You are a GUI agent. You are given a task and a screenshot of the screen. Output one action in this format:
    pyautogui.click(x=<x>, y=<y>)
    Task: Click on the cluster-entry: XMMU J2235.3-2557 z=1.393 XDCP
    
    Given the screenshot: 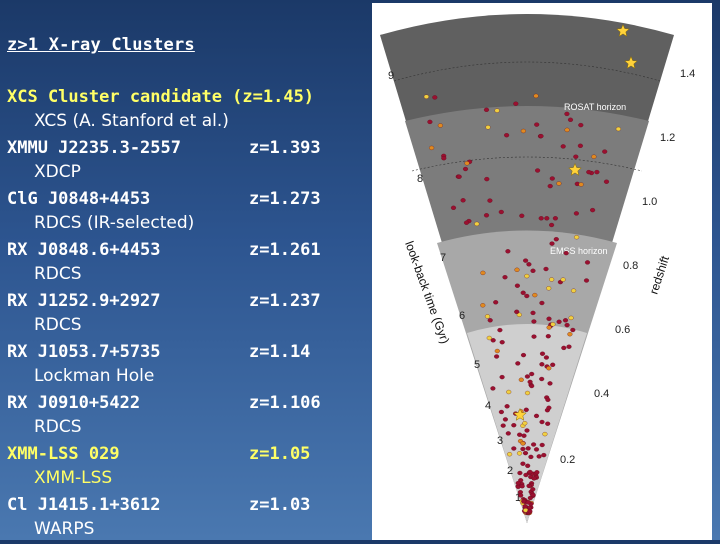 What is the action you would take?
    pyautogui.click(x=189, y=160)
    